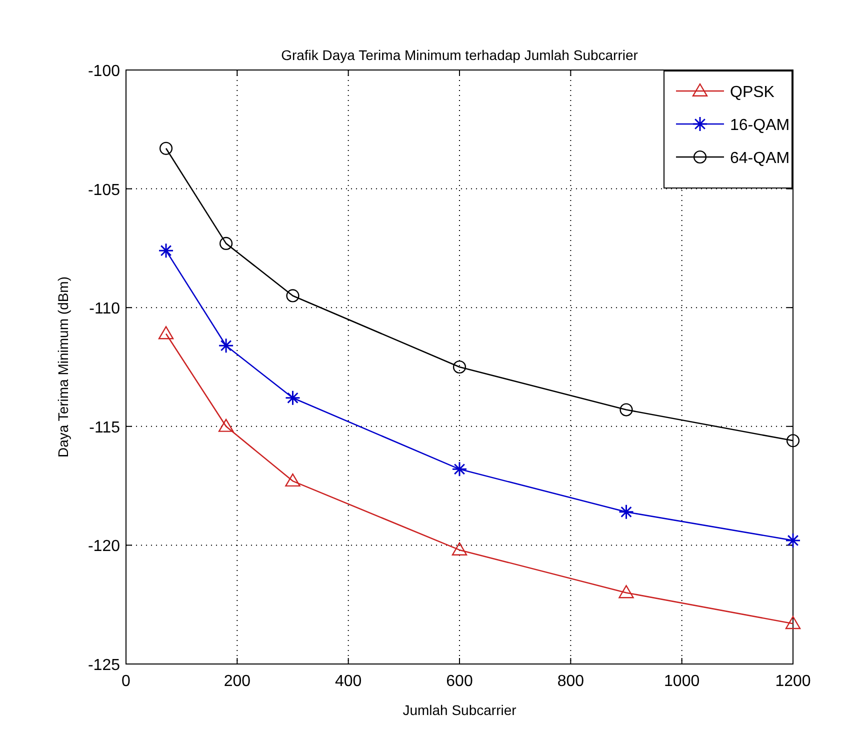 This screenshot has height=745, width=858. I want to click on y-tick-label: -110, so click(104, 309).